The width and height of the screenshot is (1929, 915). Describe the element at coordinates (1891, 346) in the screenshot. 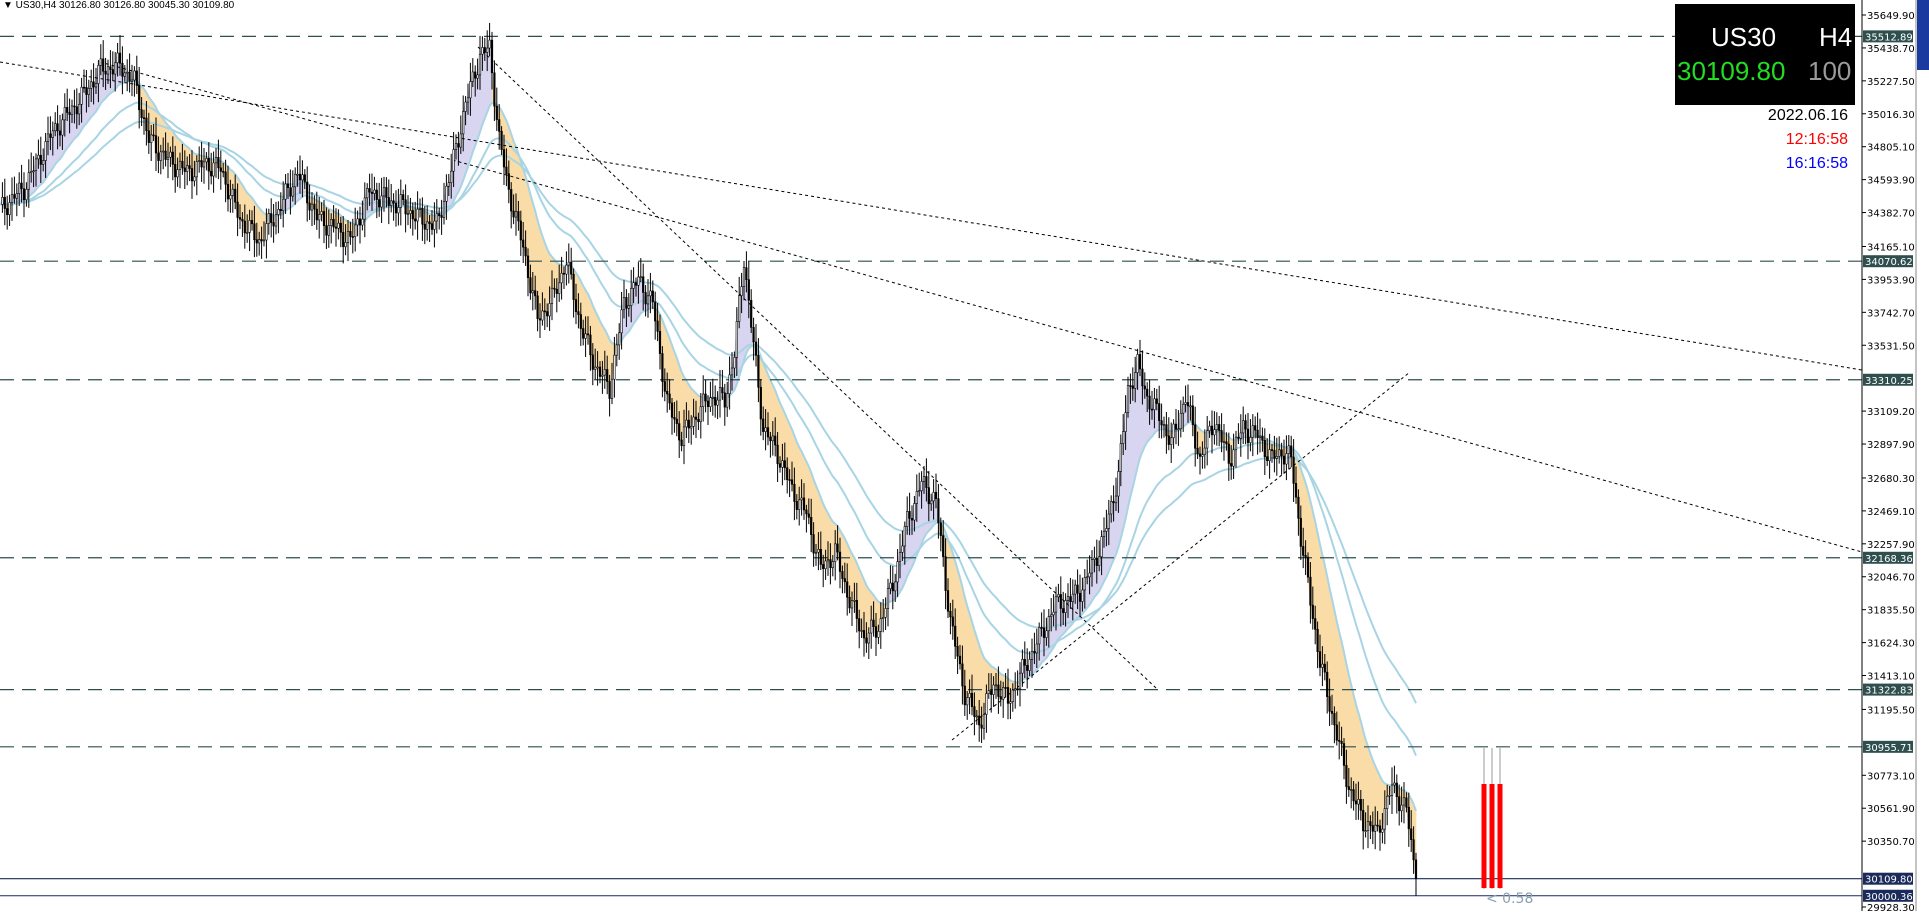

I see `axis-tick-label: 33531.50` at that location.